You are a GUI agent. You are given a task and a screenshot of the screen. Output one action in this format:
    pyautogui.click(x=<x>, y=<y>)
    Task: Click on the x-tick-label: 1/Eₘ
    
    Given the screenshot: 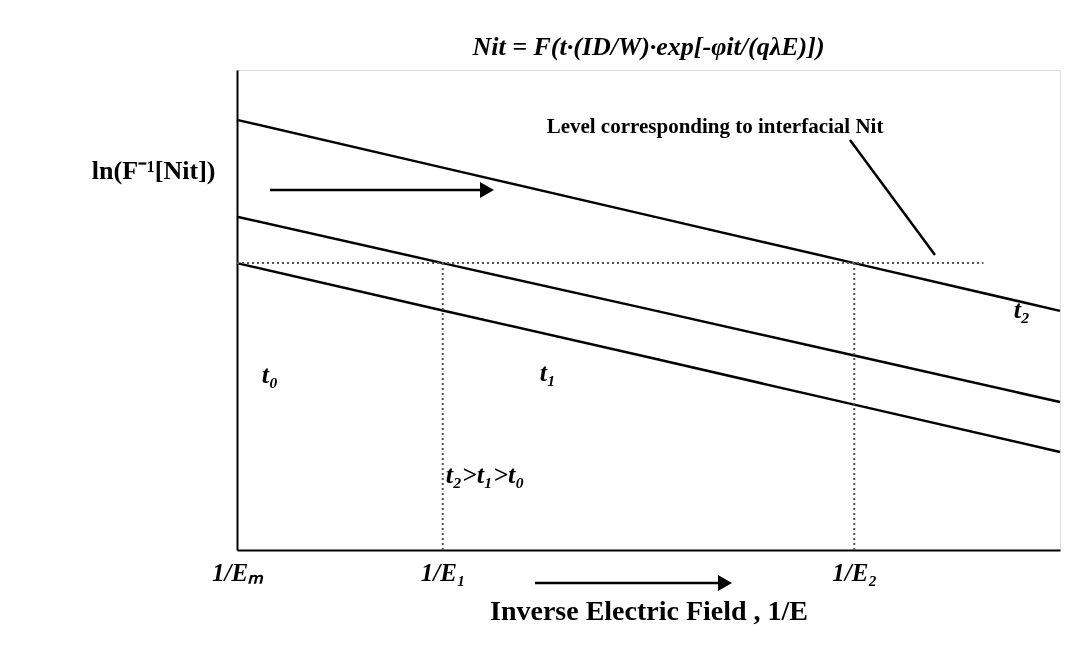 What is the action you would take?
    pyautogui.click(x=238, y=572)
    